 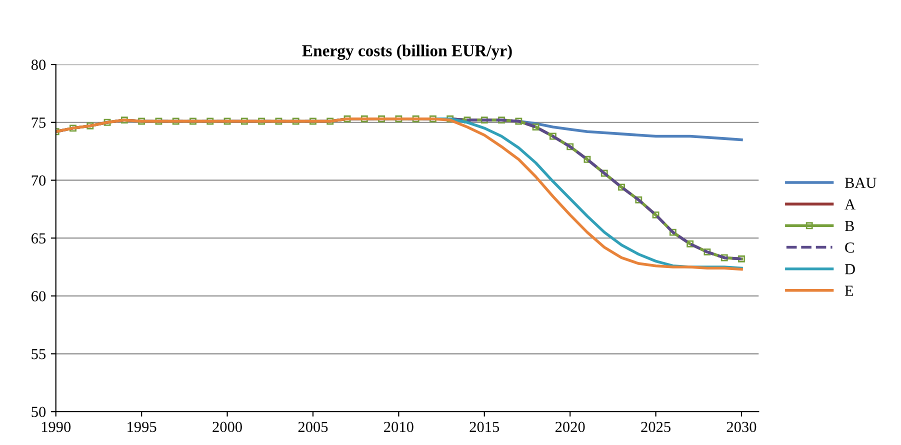 What do you see at coordinates (39, 412) in the screenshot?
I see `y-tick-label: 50` at bounding box center [39, 412].